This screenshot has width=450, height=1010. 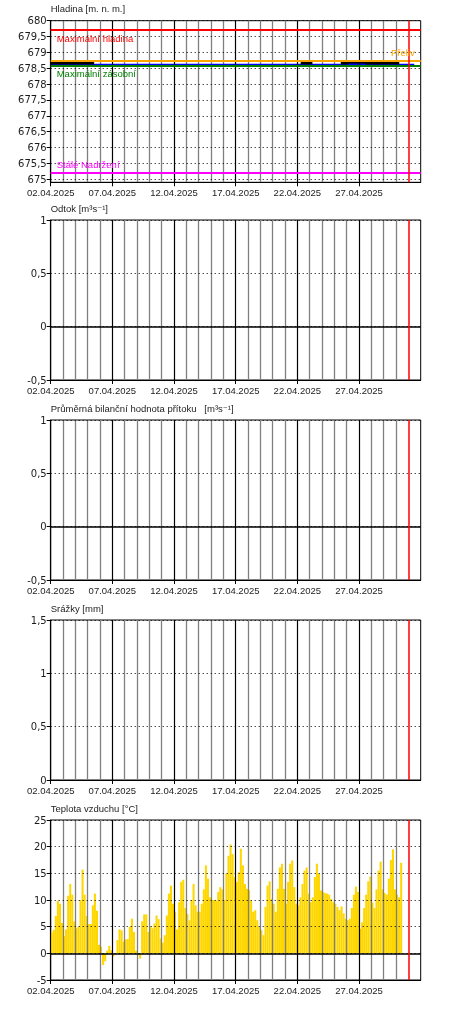 What do you see at coordinates (79, 208) in the screenshot?
I see `y-axis-title: Odtok [m³s⁻¹]` at bounding box center [79, 208].